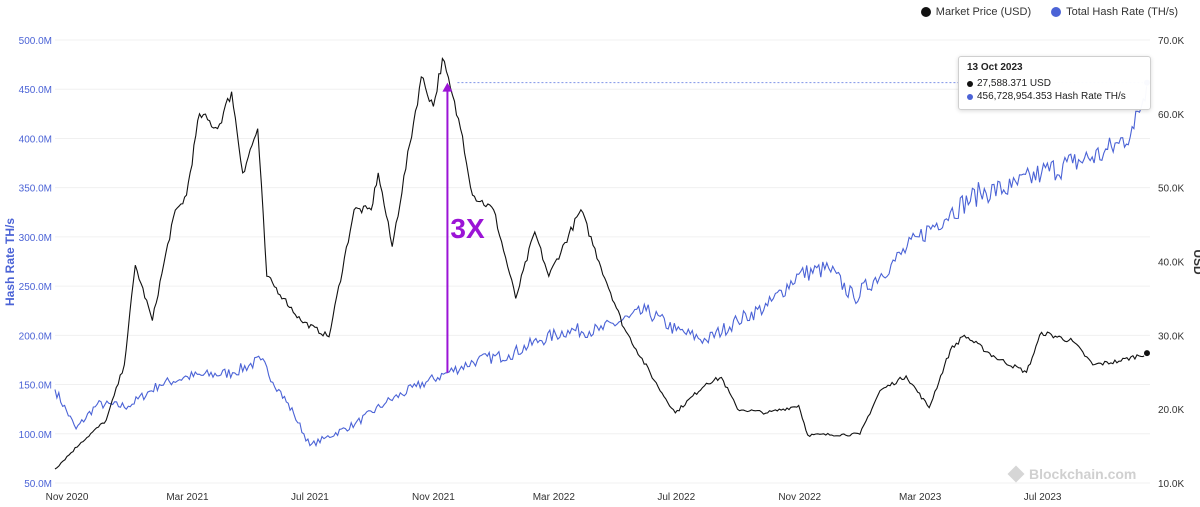 This screenshot has width=1200, height=507. I want to click on y-left-tick-label: 450.0M, so click(35, 90).